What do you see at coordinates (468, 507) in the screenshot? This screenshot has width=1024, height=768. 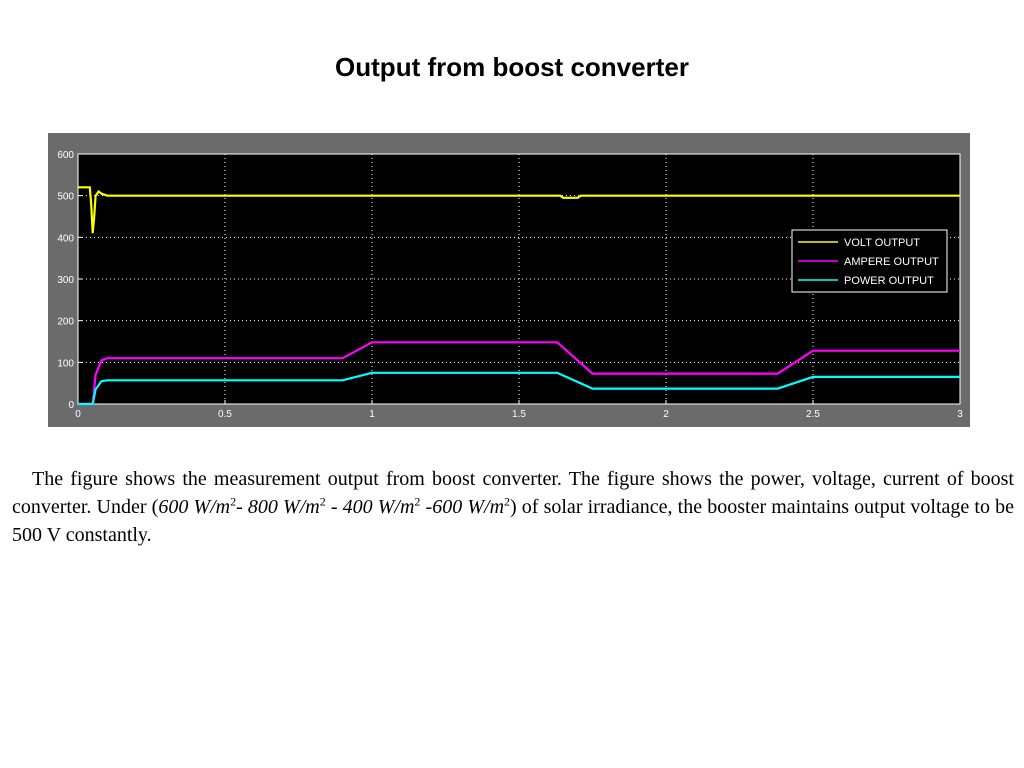 I see `irradiance-4: 600 W/m` at bounding box center [468, 507].